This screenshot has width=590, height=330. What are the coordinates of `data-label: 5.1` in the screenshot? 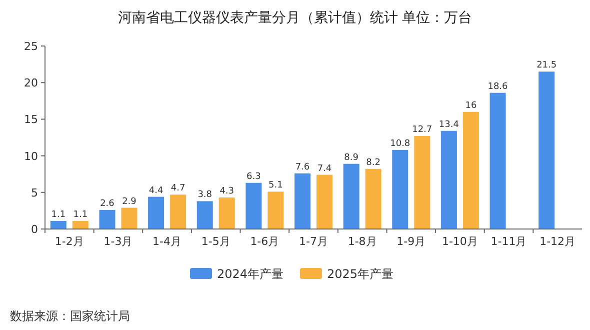 It's located at (275, 185).